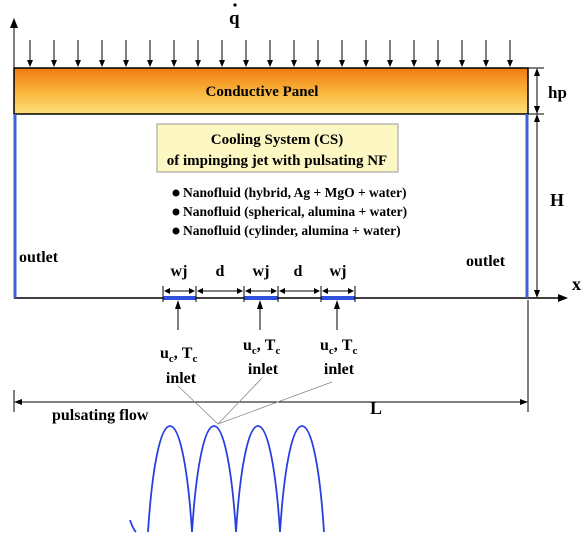 Image resolution: width=582 pixels, height=550 pixels. What do you see at coordinates (376, 408) in the screenshot?
I see `length-label: L` at bounding box center [376, 408].